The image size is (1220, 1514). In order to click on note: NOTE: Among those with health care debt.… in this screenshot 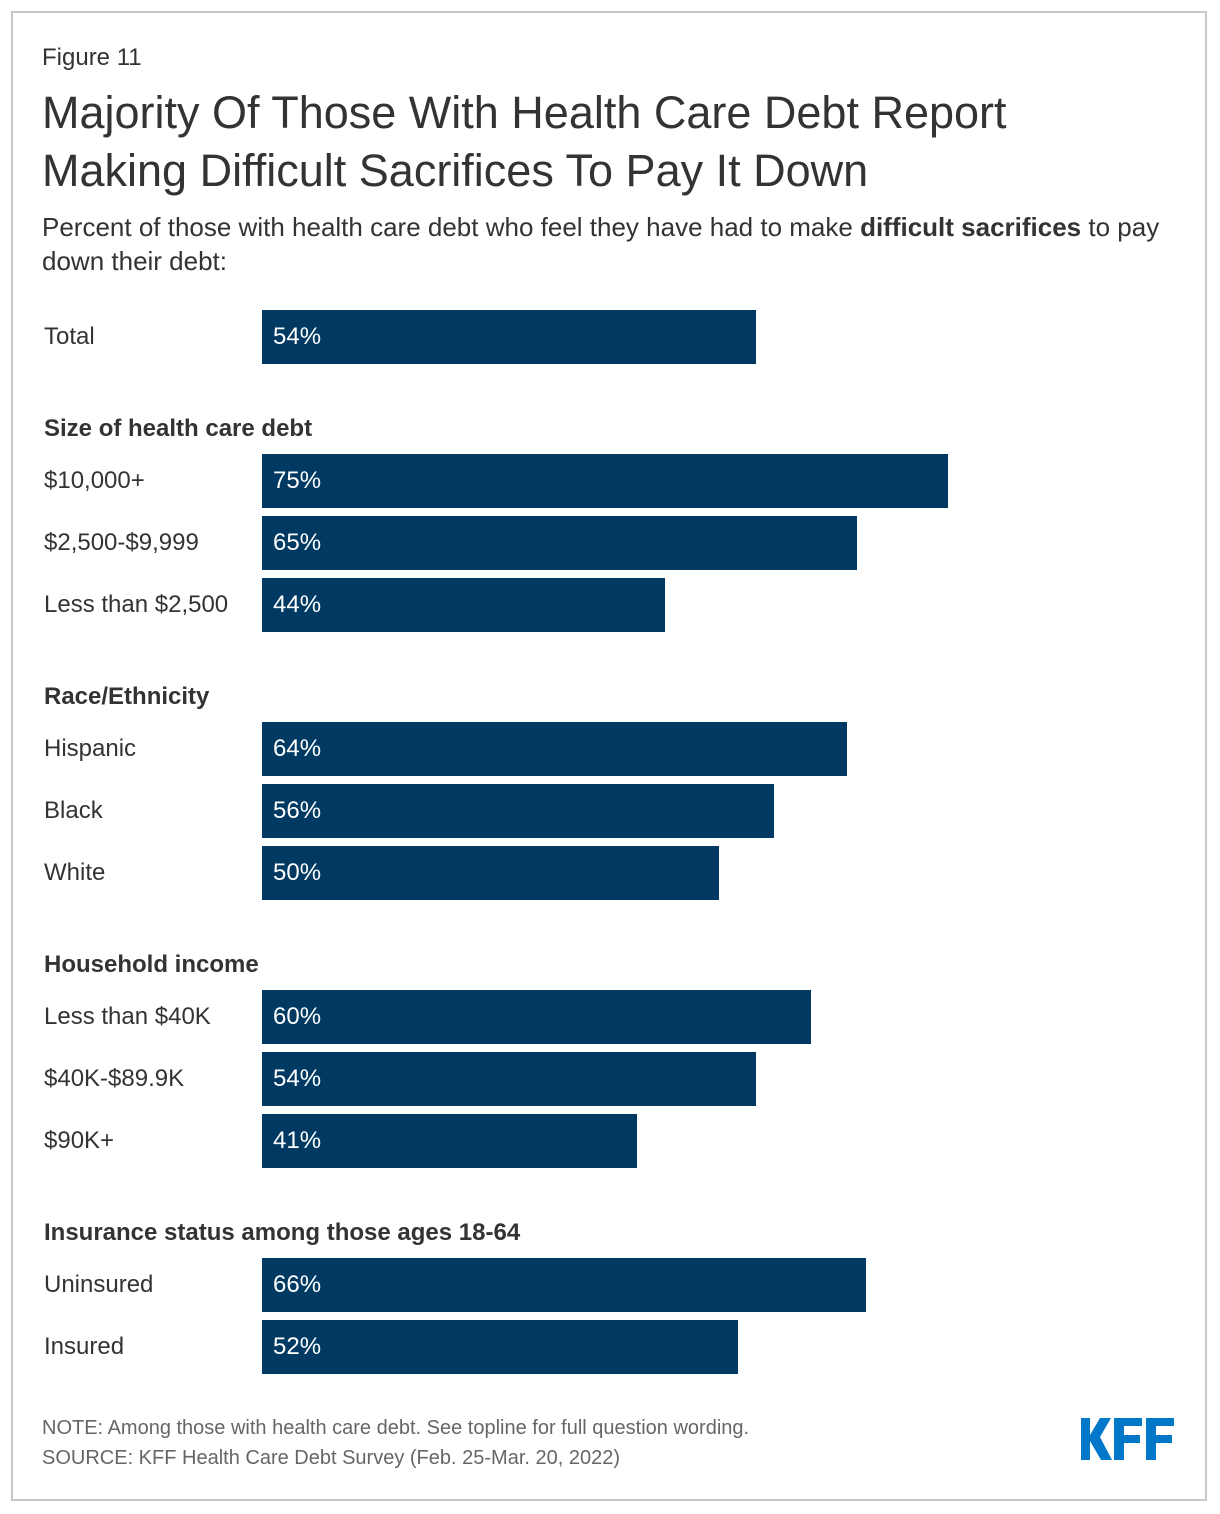, I will do `click(396, 1428)`.